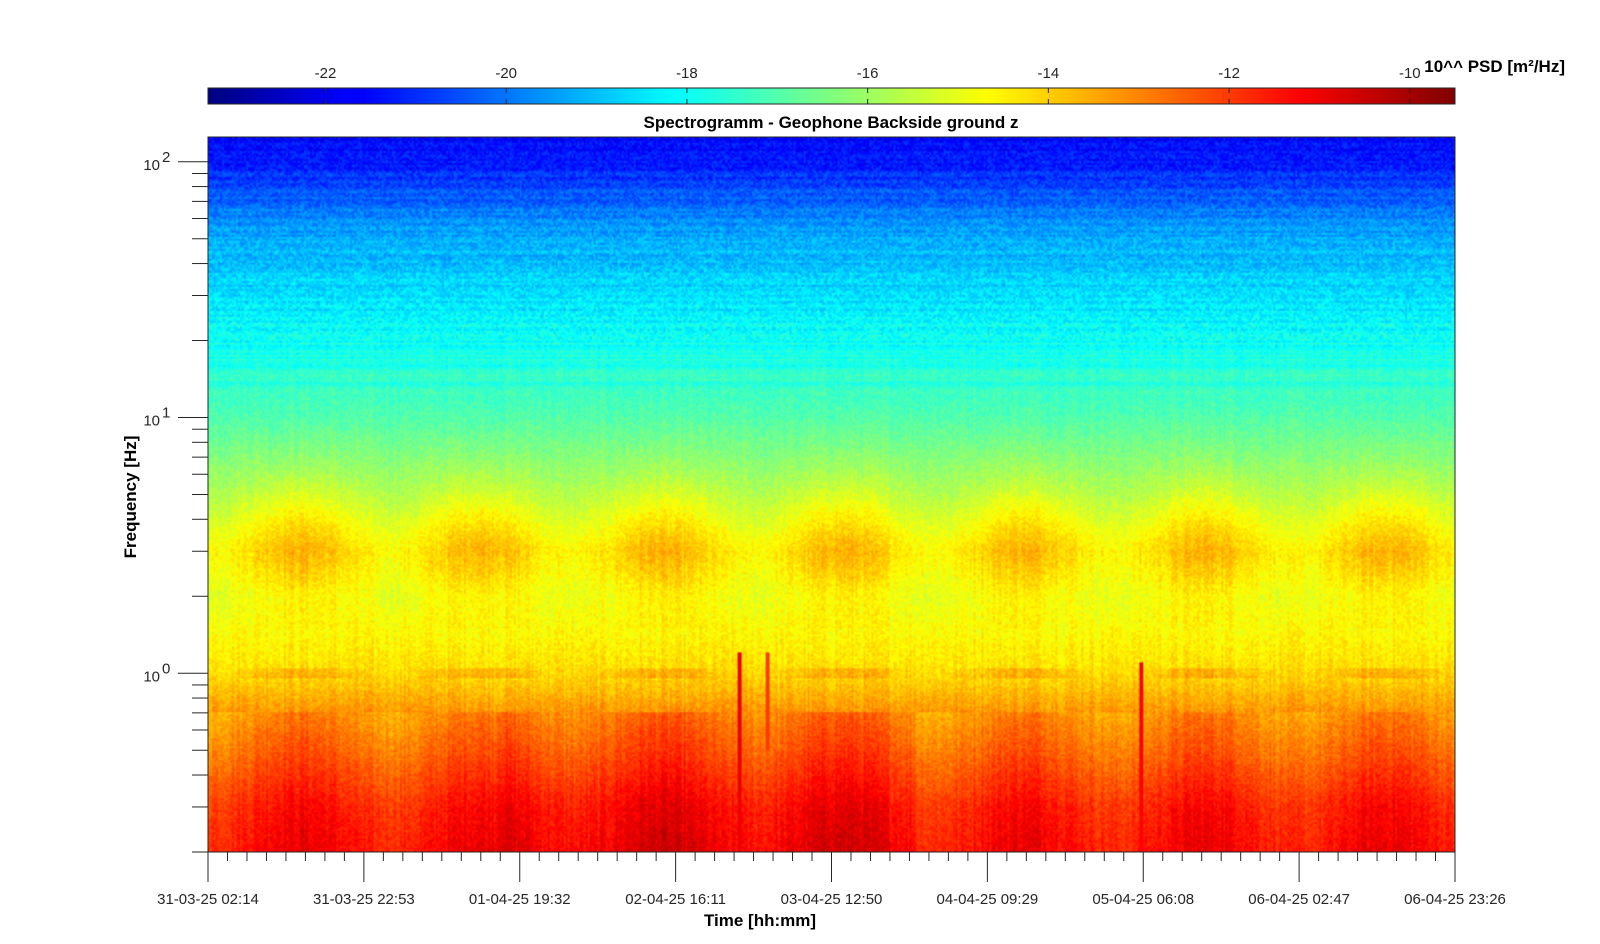  Describe the element at coordinates (208, 899) in the screenshot. I see `x-tick-label: 31-03-25 02:14` at that location.